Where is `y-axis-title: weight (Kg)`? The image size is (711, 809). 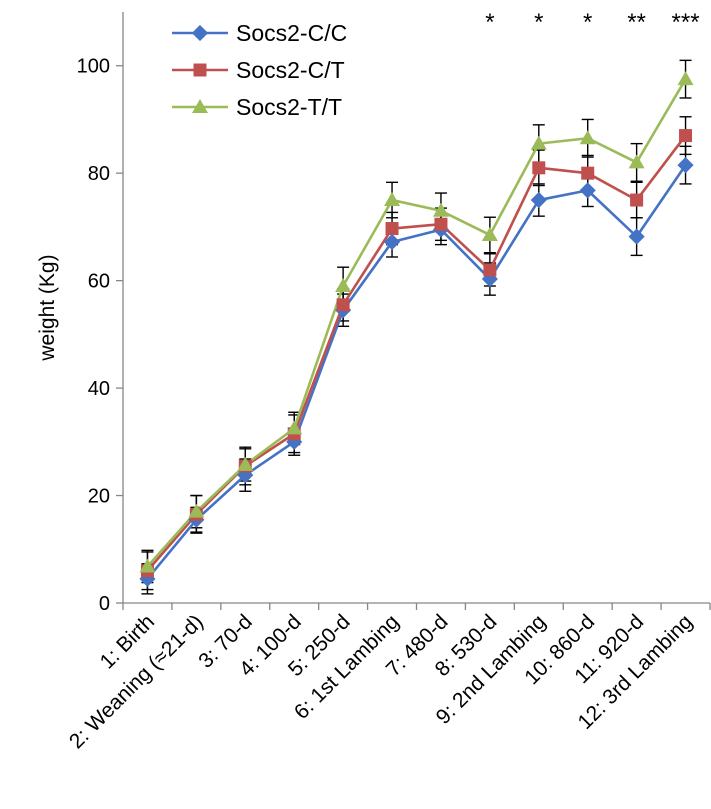 y-axis-title: weight (Kg) is located at coordinates (47, 307).